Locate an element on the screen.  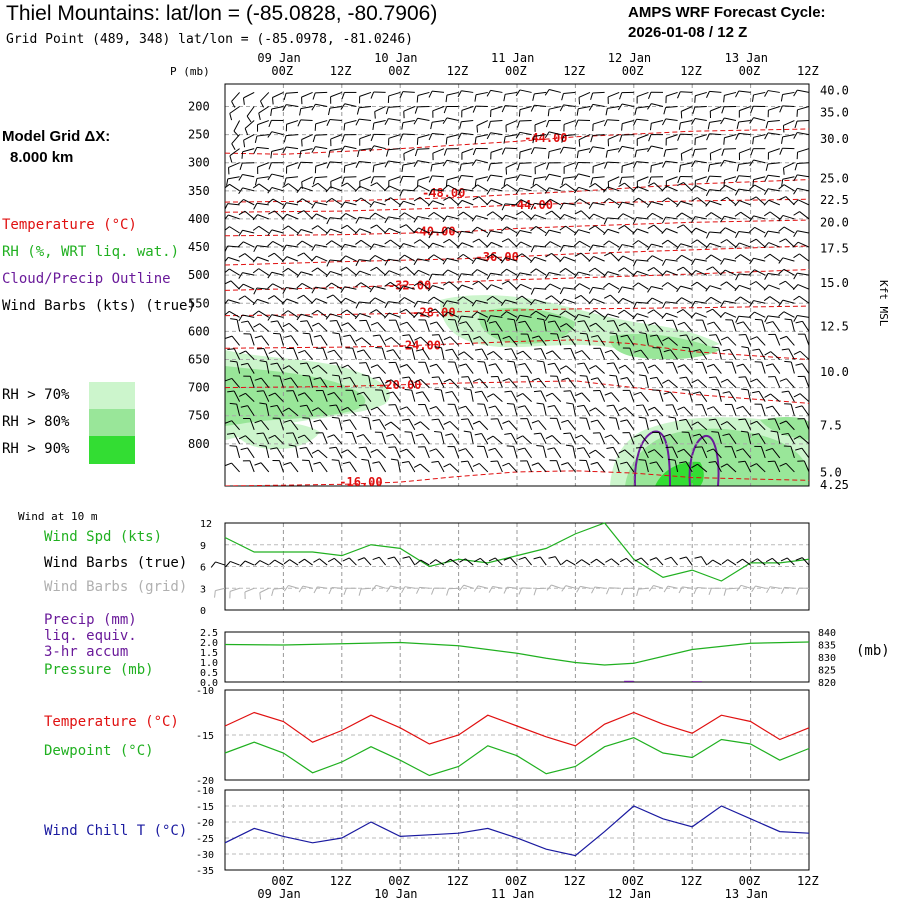
pressure-tick-label: 200 is located at coordinates (199, 106).